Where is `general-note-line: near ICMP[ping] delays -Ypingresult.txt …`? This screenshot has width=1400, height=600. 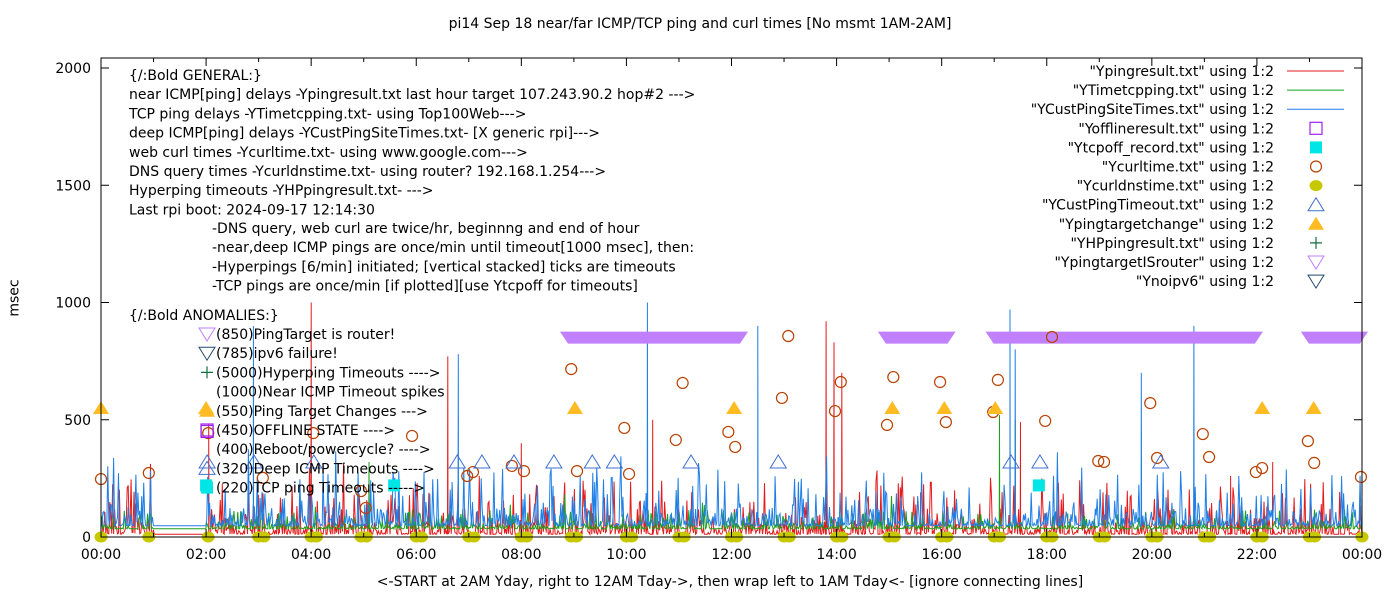 general-note-line: near ICMP[ping] delays -Ypingresult.txt … is located at coordinates (412, 95).